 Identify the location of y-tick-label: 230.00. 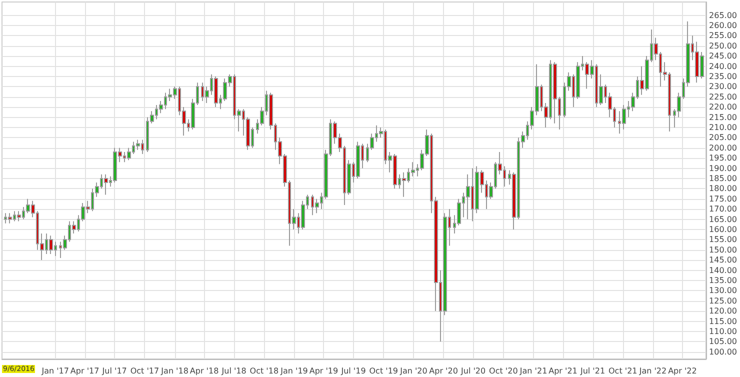
(723, 87).